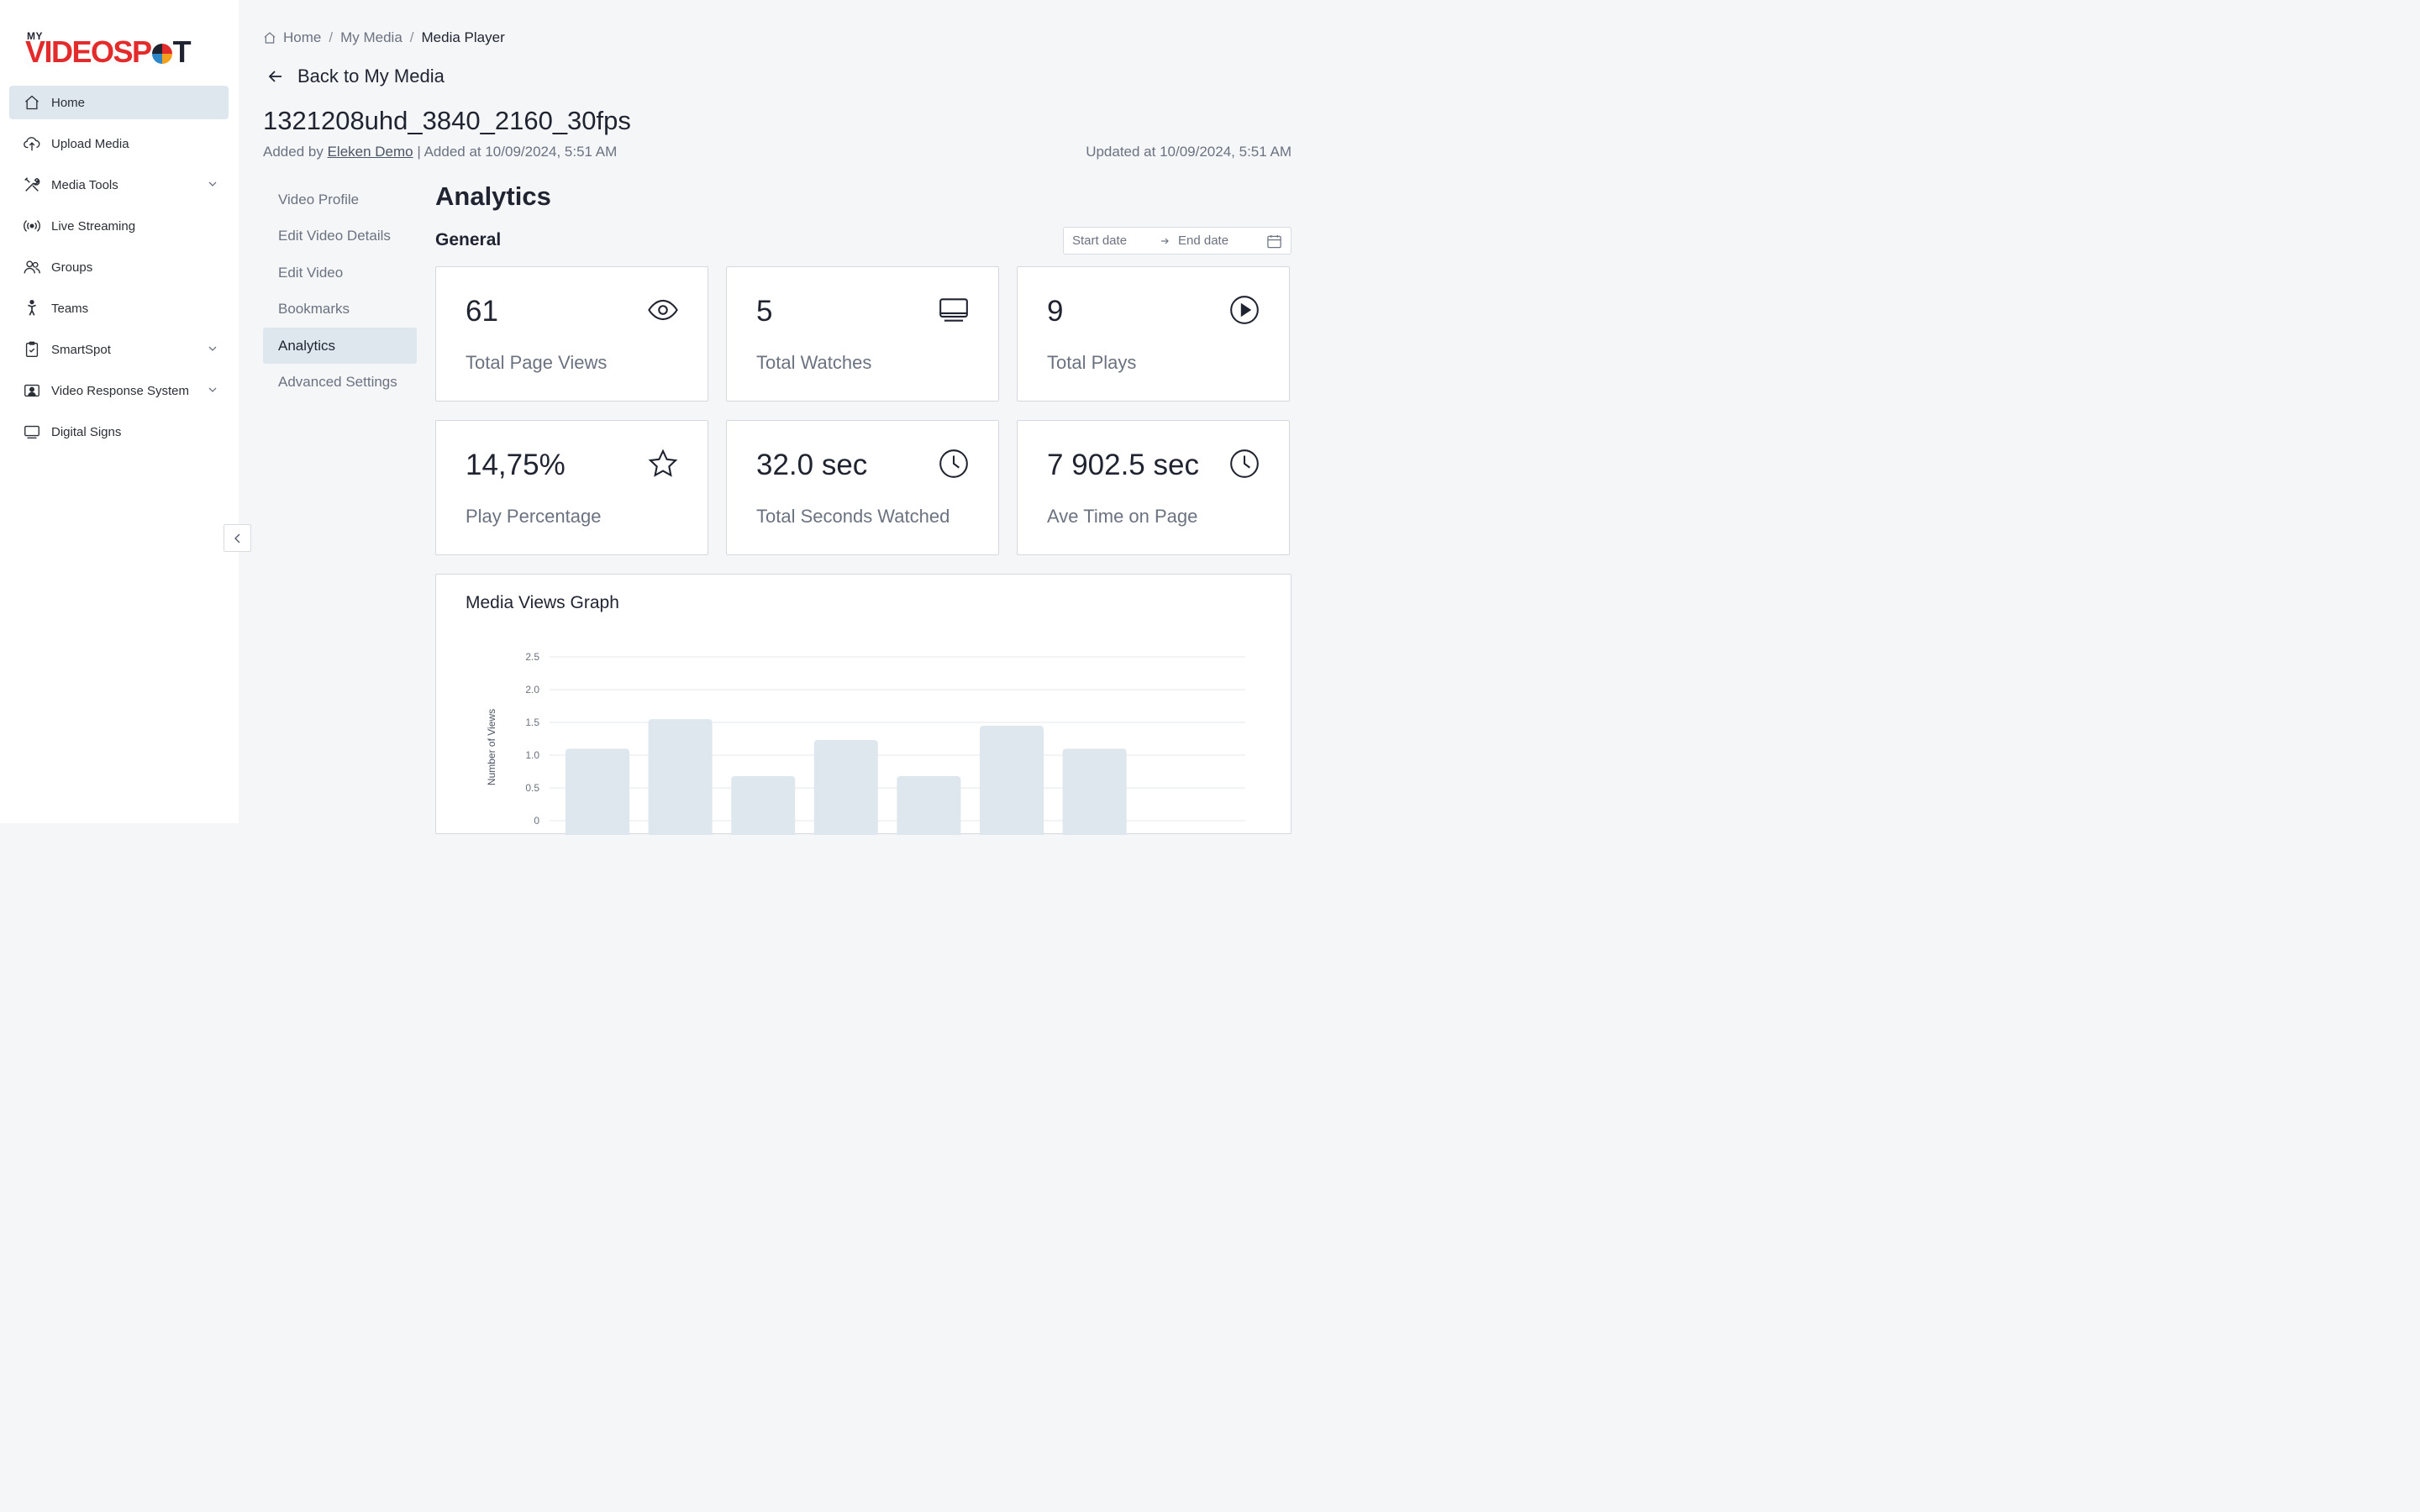 This screenshot has height=1512, width=2420. I want to click on stat-value: 32.0 sec, so click(812, 465).